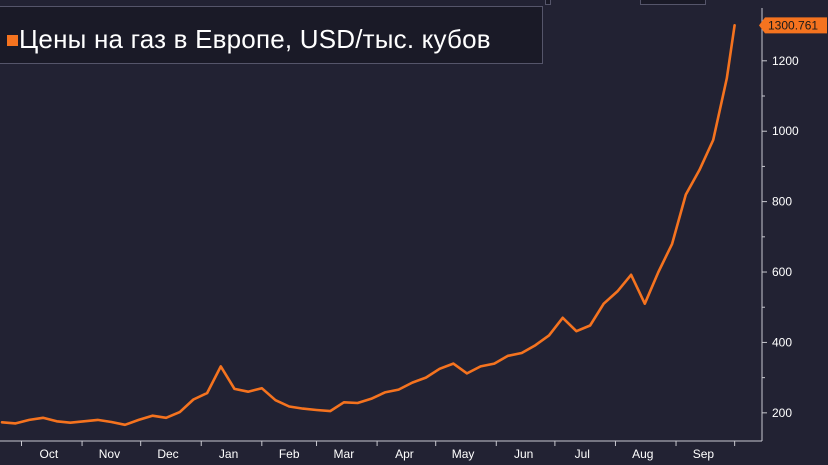  I want to click on x-tick-label: May, so click(463, 454).